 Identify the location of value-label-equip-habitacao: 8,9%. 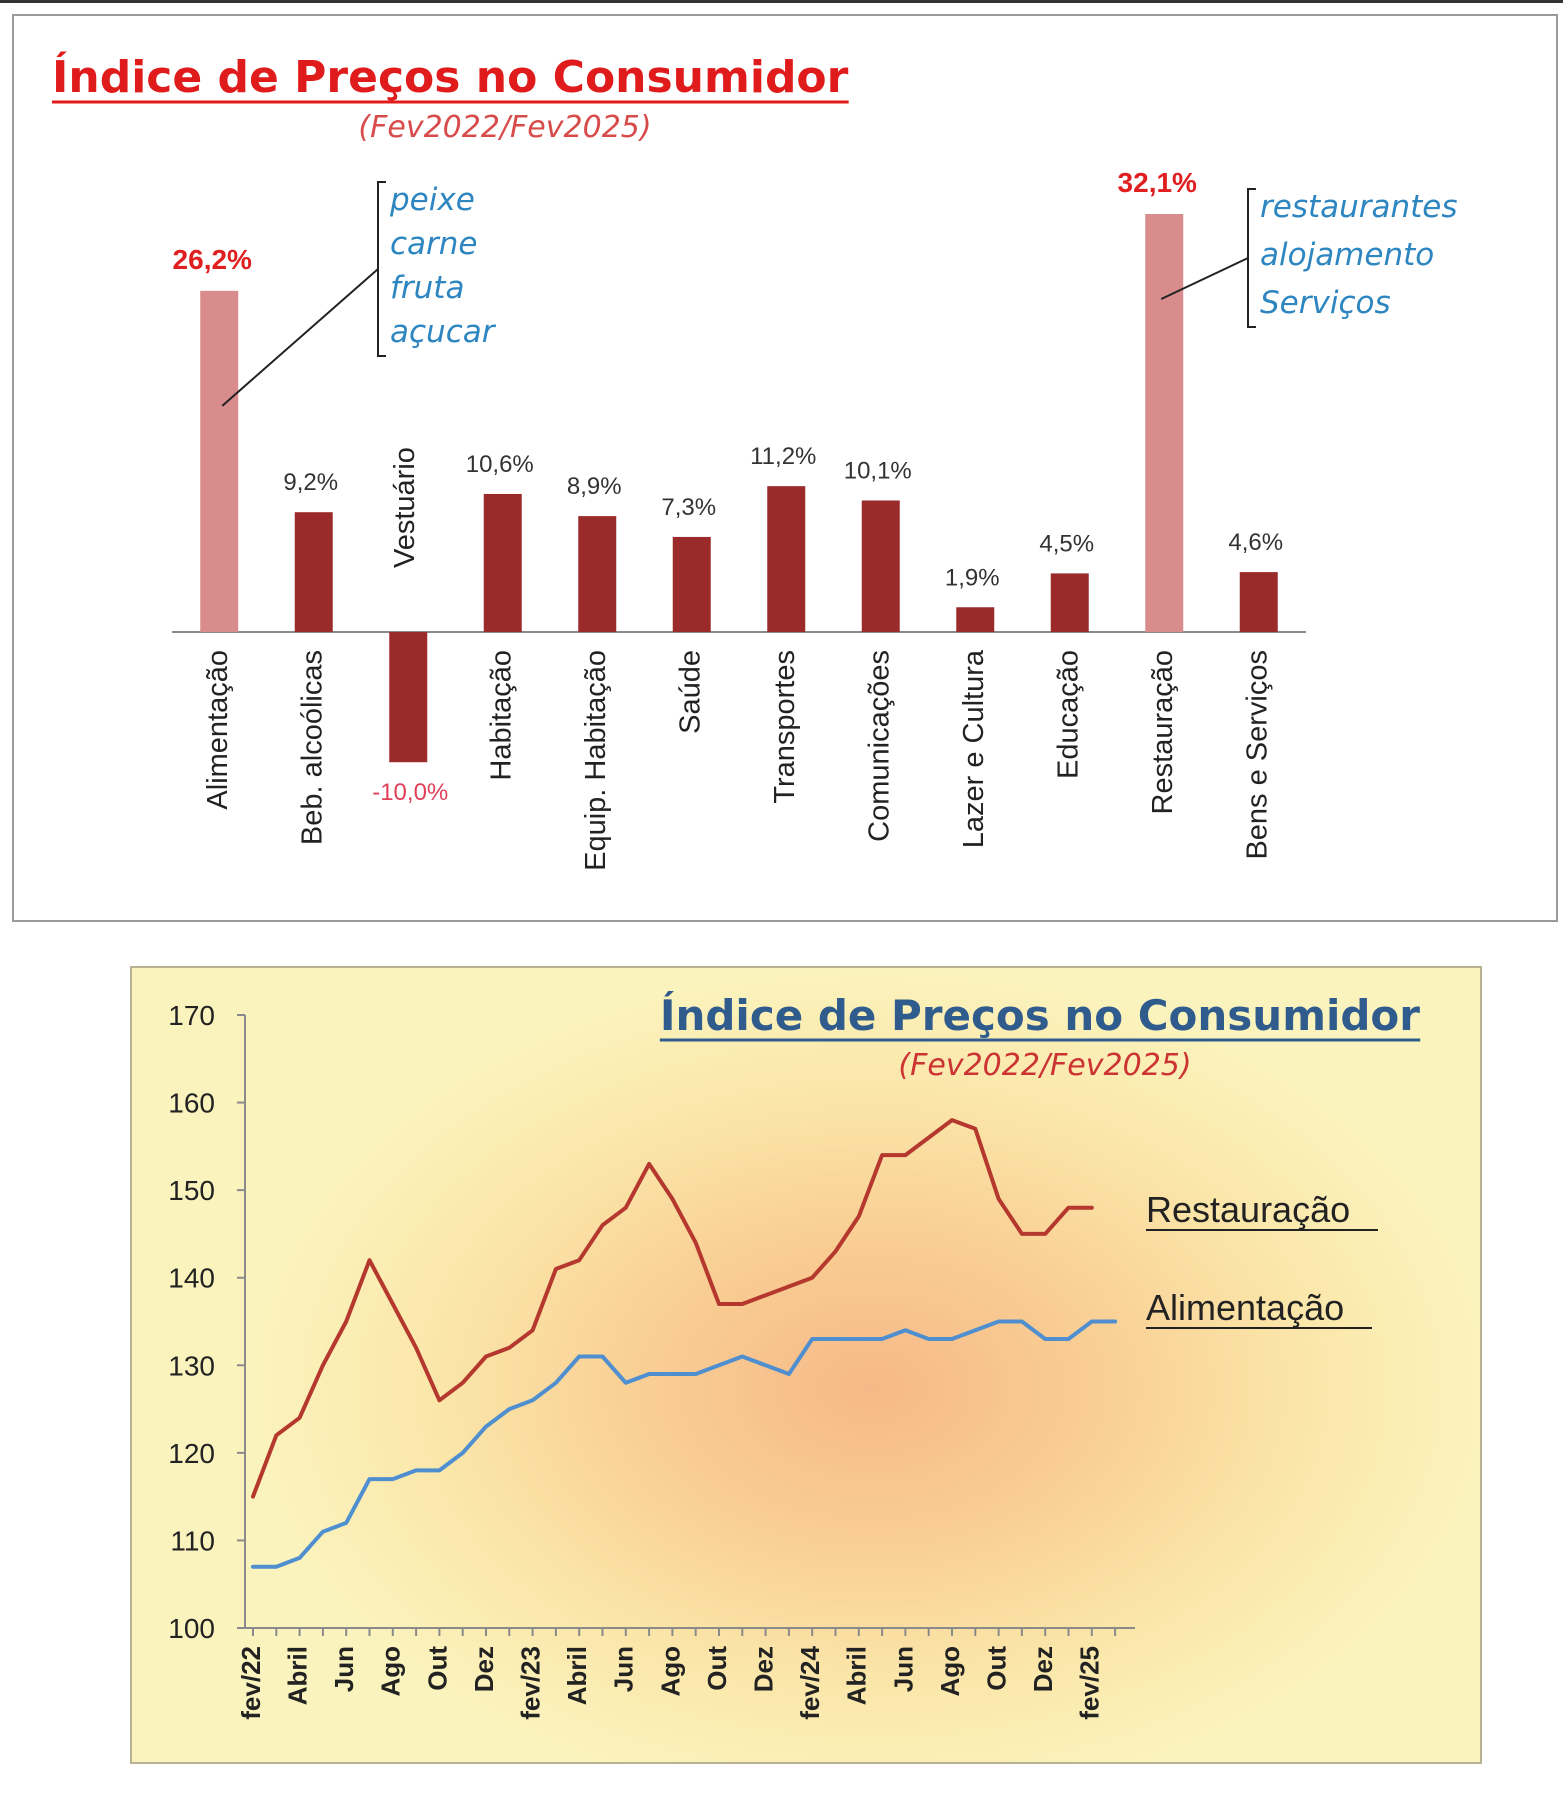
(594, 486).